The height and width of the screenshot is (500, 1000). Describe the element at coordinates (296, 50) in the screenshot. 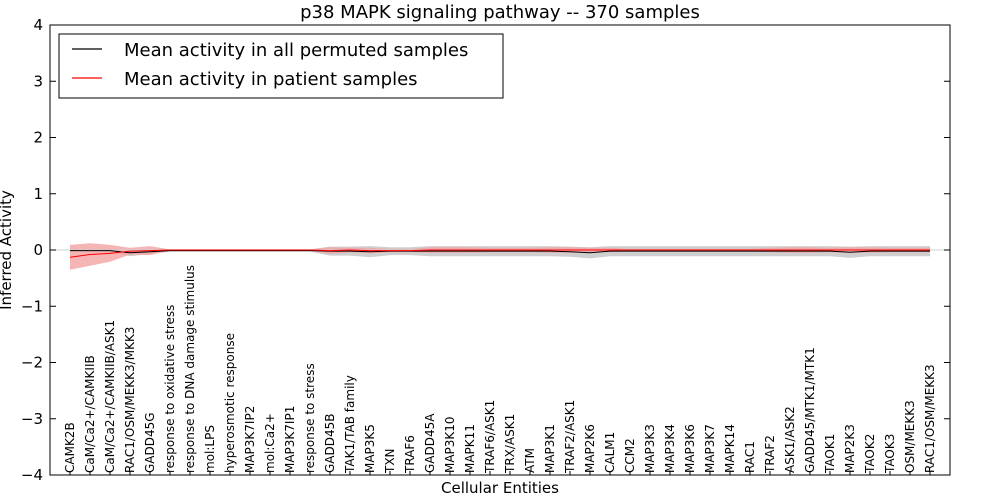

I see `legend-label-permuted: Mean activity in all permuted samples` at that location.